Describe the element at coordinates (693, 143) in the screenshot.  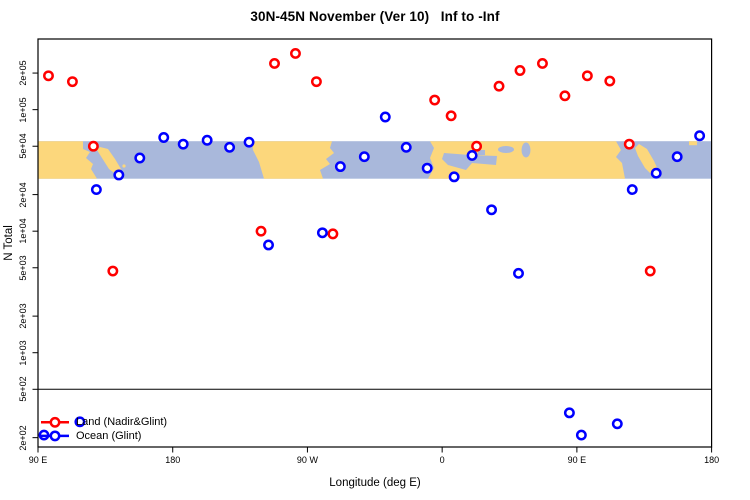
I see `land-shape-speck` at that location.